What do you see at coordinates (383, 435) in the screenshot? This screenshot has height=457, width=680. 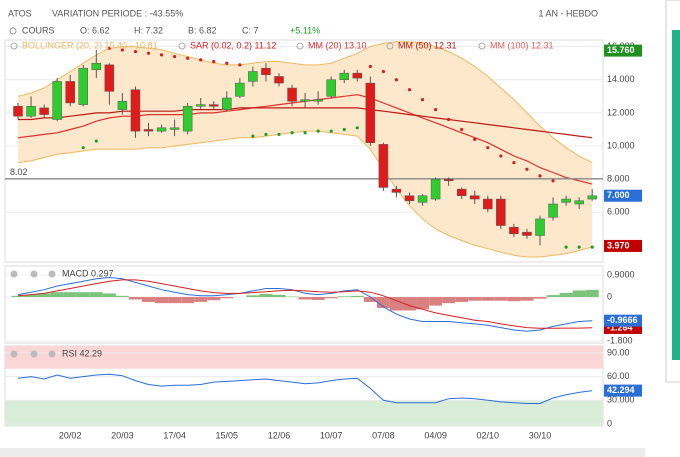 I see `x-tick-label: 07/08` at bounding box center [383, 435].